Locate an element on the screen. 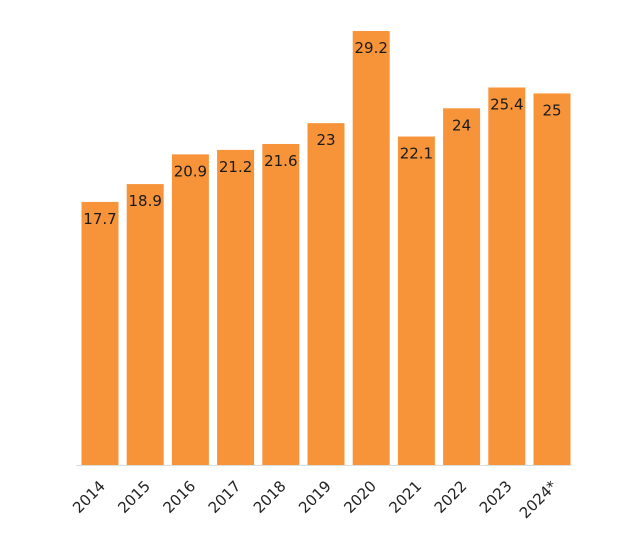  value-label-2019: 23 is located at coordinates (325, 140).